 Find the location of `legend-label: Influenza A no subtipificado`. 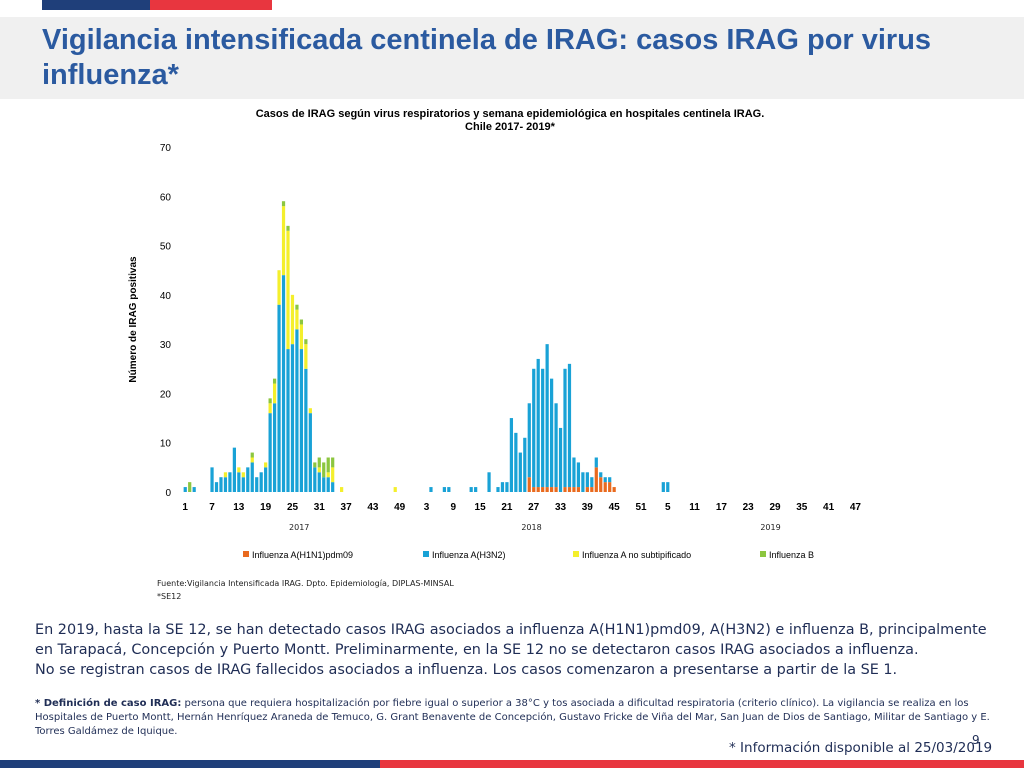

legend-label: Influenza A no subtipificado is located at coordinates (636, 555).